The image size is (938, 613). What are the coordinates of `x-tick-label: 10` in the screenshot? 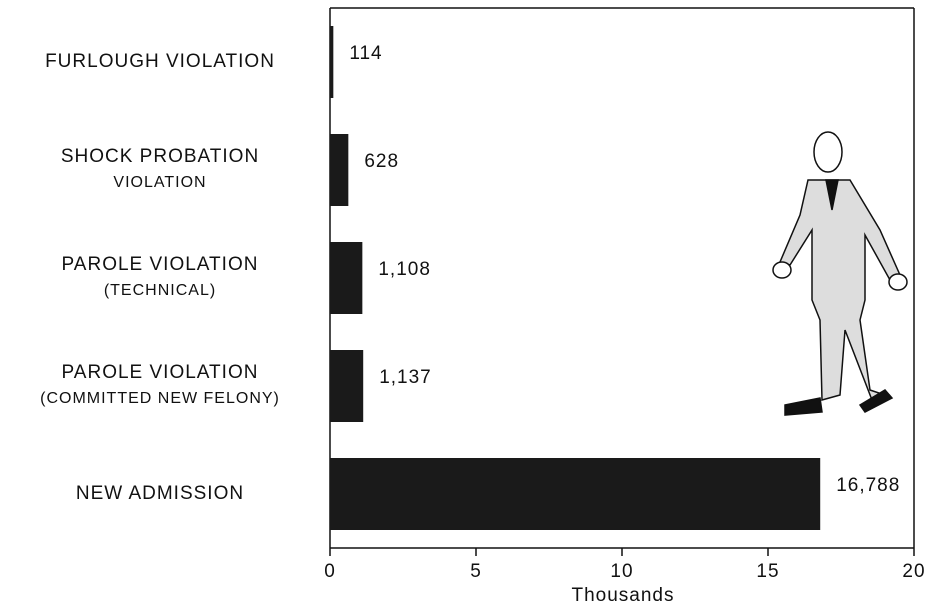 It's located at (621, 571).